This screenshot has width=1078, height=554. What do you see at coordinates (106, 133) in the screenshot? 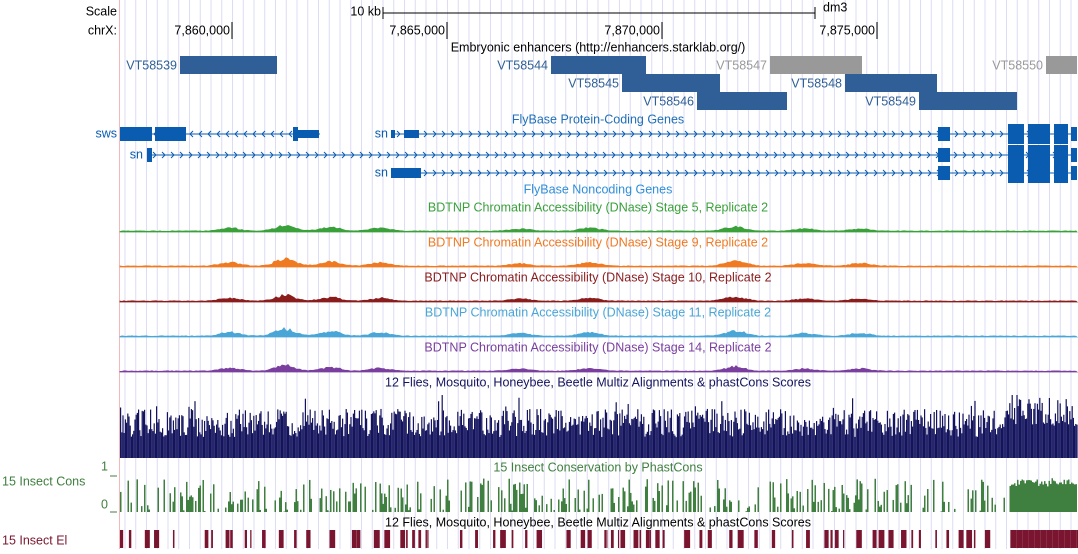
I see `gene-label: sws` at bounding box center [106, 133].